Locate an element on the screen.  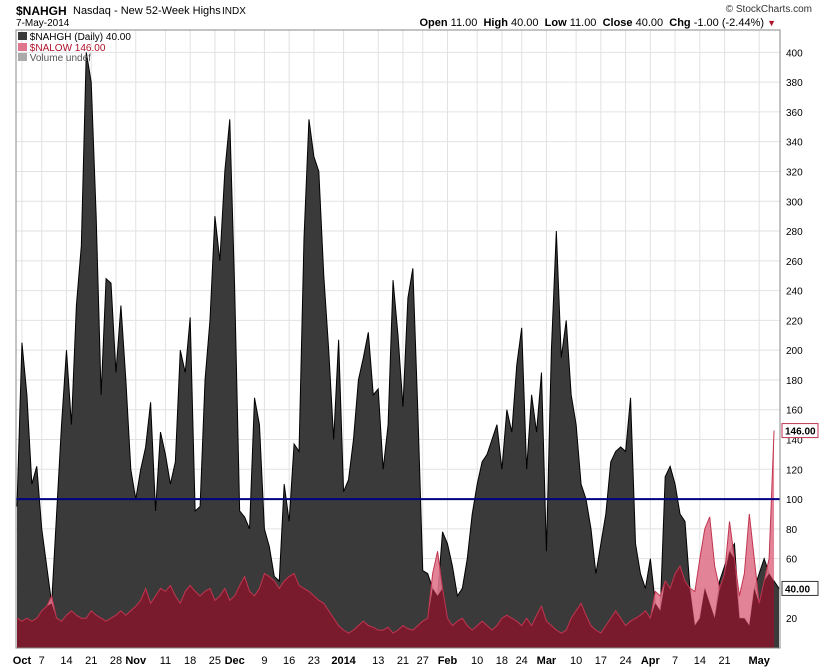
nahgh-last-value-box is located at coordinates (800, 588).